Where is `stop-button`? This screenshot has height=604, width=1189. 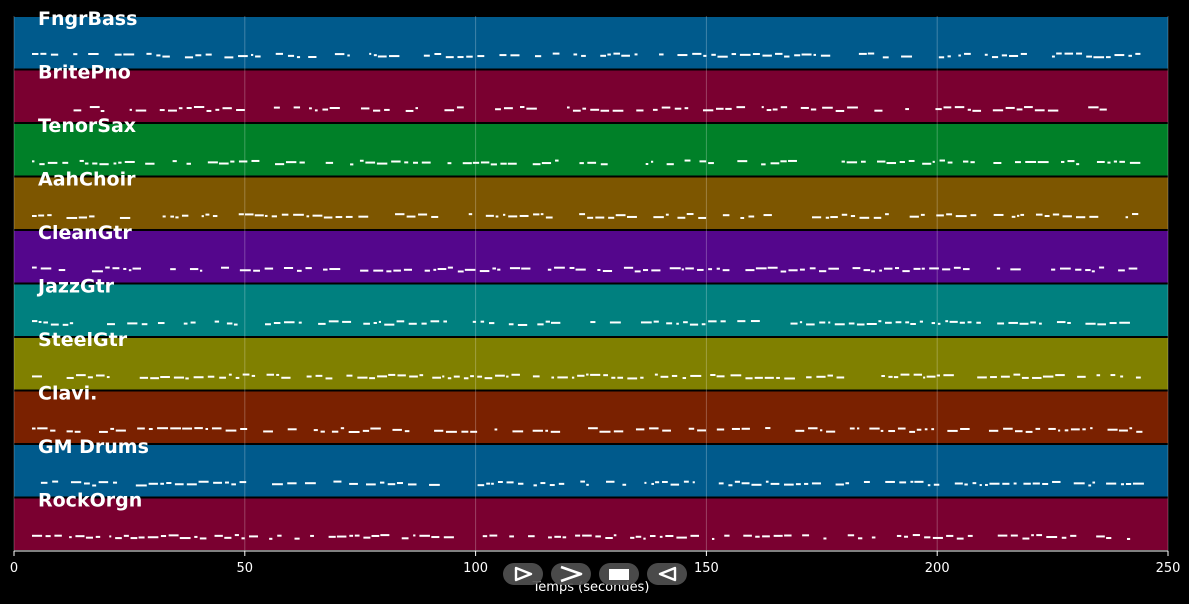
stop-button is located at coordinates (619, 574).